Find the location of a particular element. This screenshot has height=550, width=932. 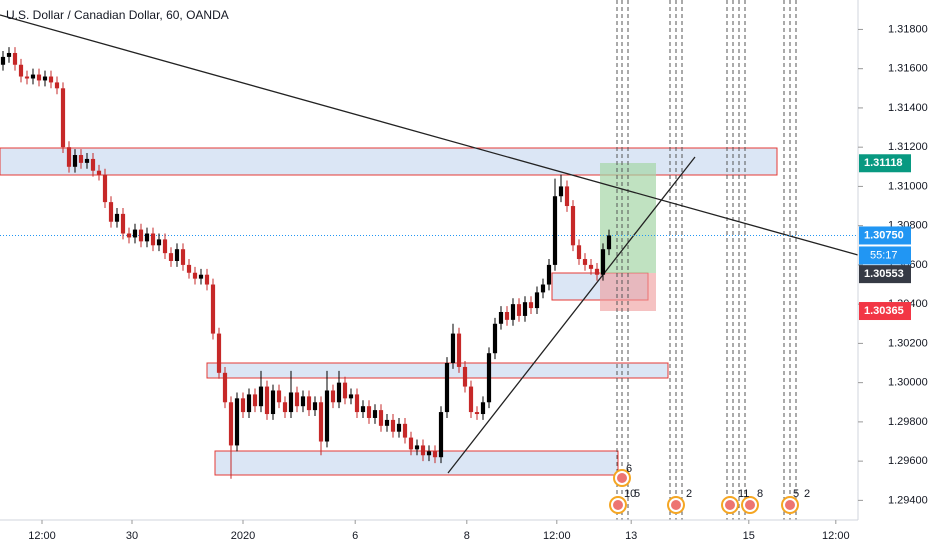

x-tick-label: 6 is located at coordinates (355, 536).